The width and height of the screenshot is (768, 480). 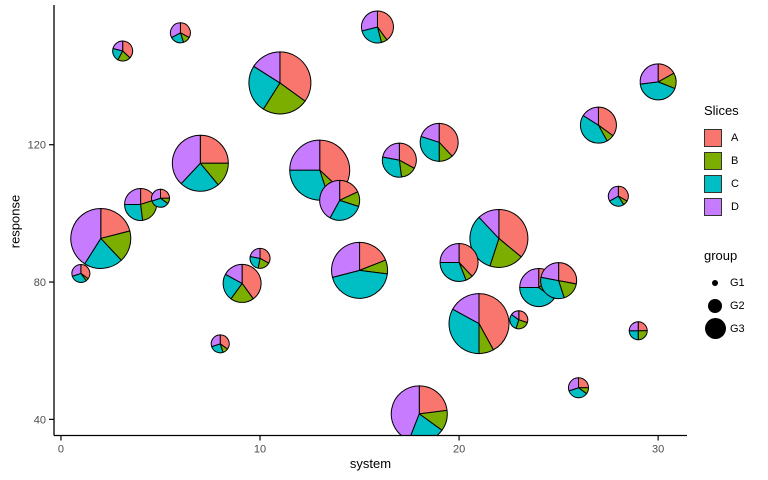 I want to click on x-axis-title: system, so click(x=370, y=463).